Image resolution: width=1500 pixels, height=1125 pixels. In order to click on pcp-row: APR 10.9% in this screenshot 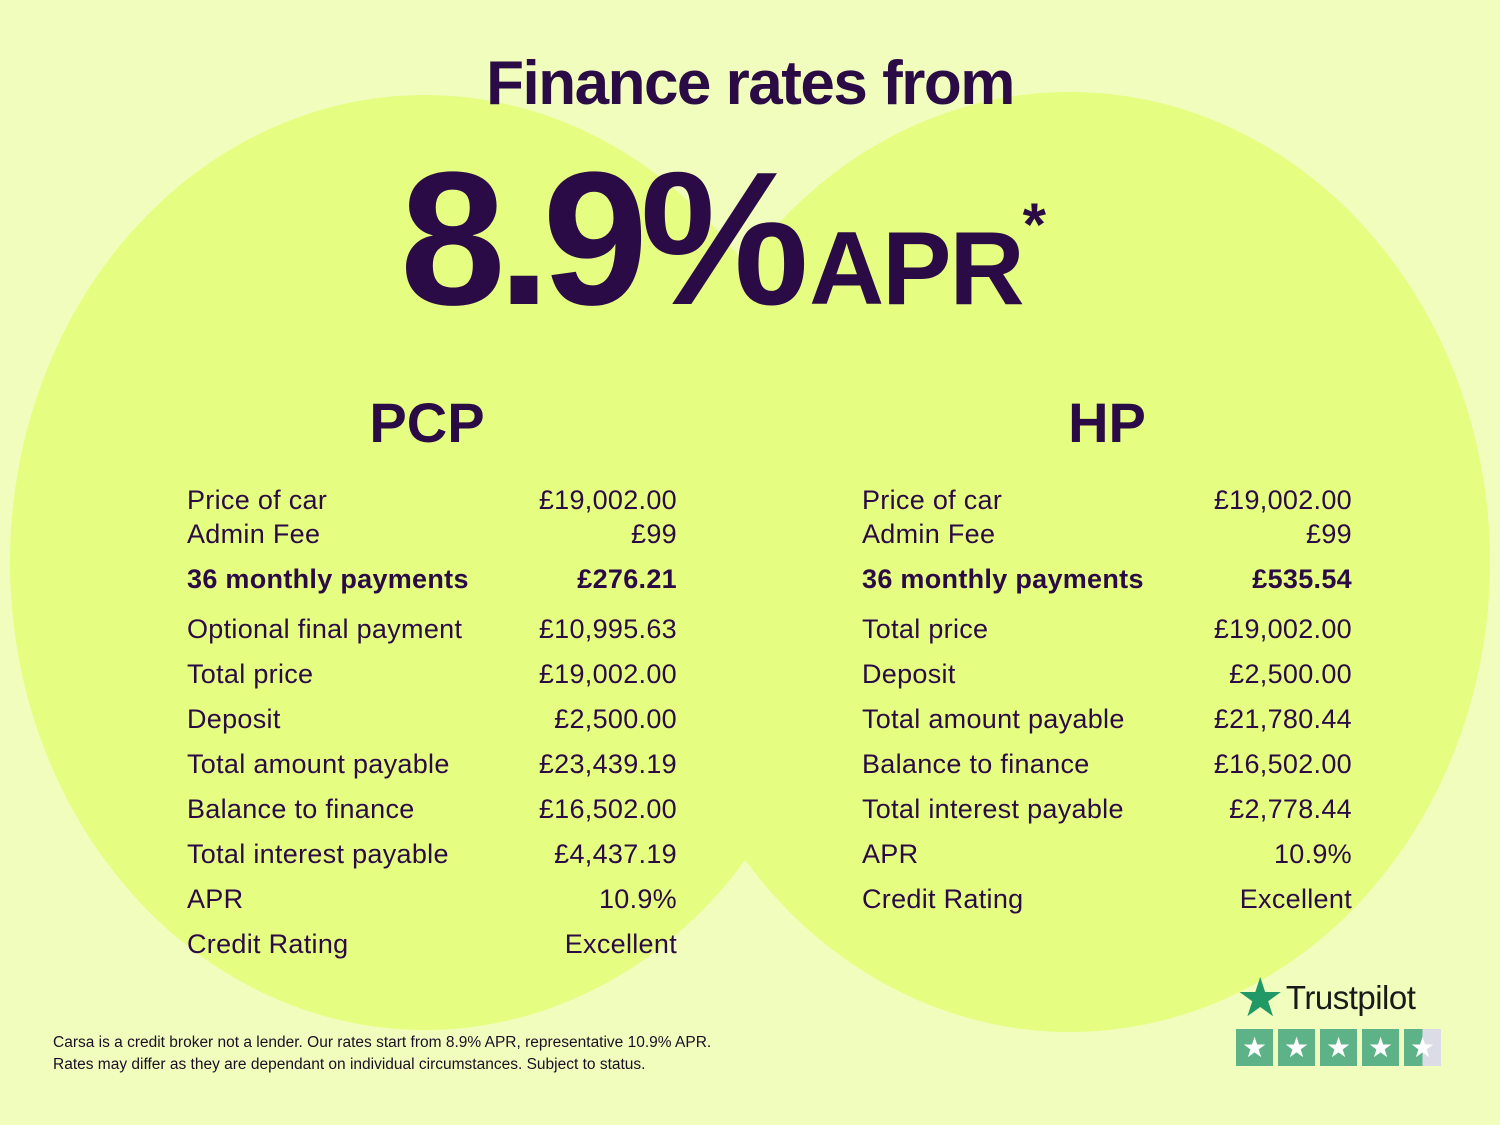, I will do `click(432, 899)`.